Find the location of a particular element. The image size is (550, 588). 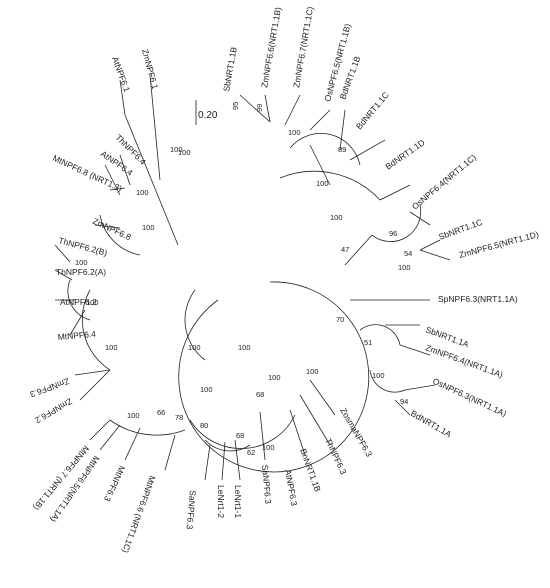

leaf-label: ZmNPF6.5(NRT1.1D) is located at coordinates (499, 244).